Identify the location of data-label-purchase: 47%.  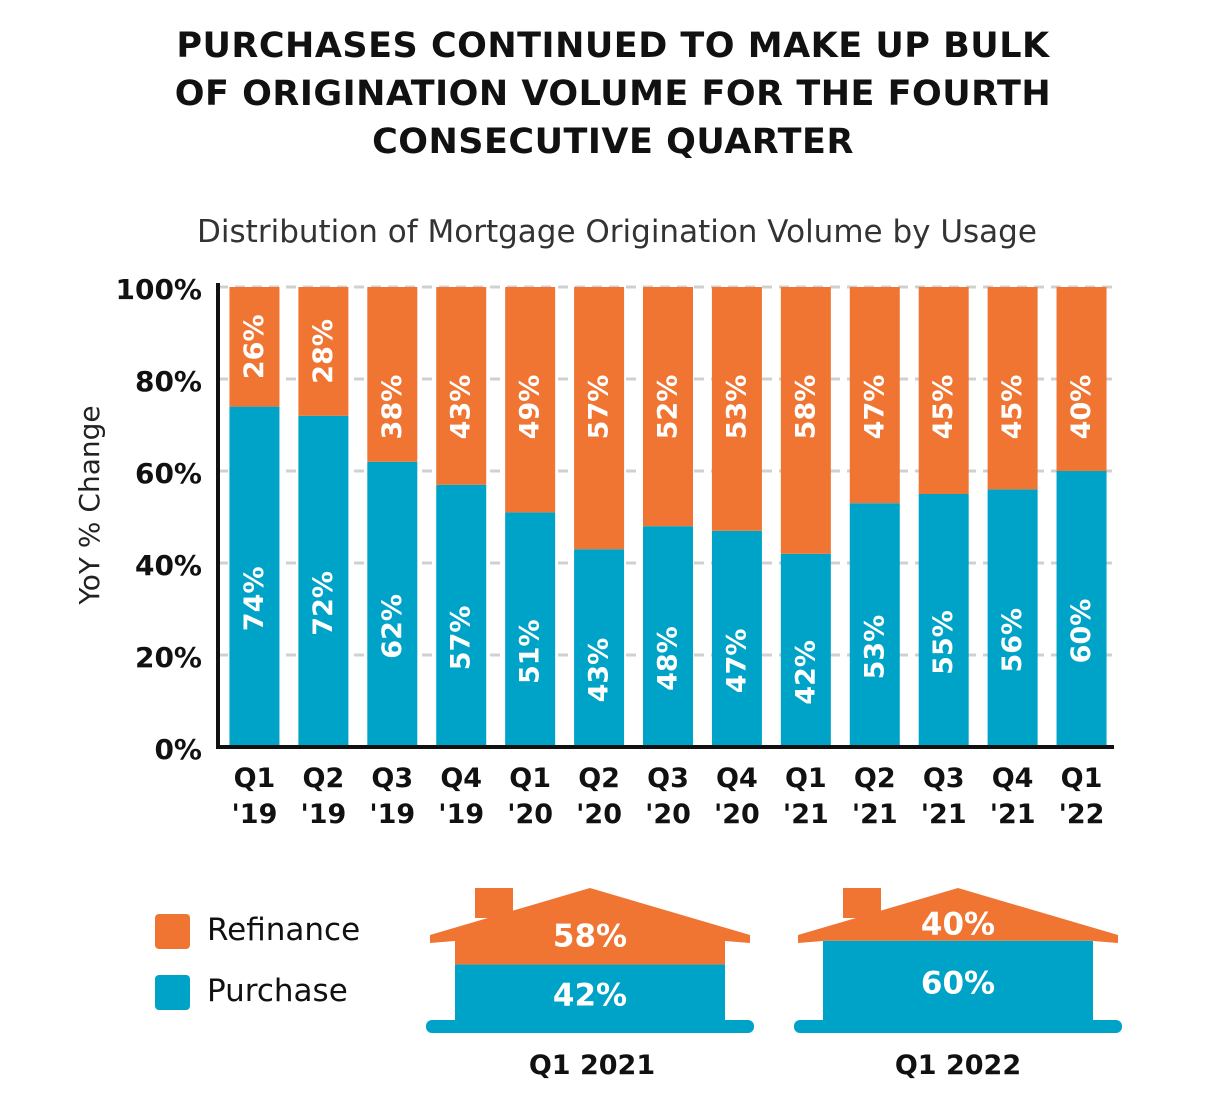
(736, 661).